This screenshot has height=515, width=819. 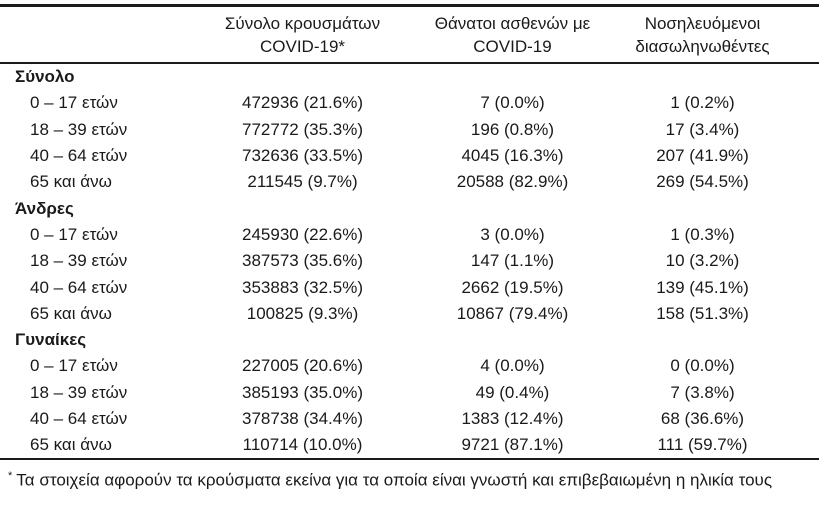 I want to click on deaths-value: 2662 (19.5%), so click(x=512, y=287).